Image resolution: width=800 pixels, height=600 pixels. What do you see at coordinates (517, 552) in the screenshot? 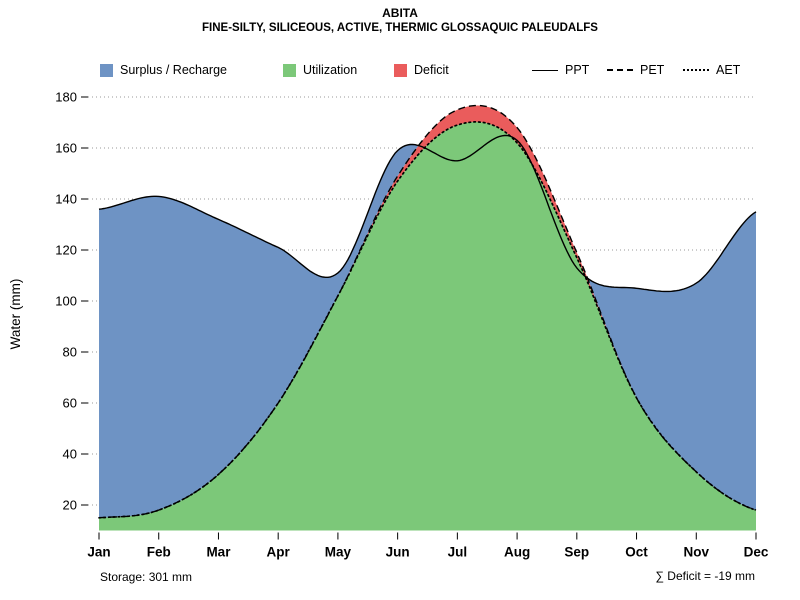
I see `x-tick-label: Aug` at bounding box center [517, 552].